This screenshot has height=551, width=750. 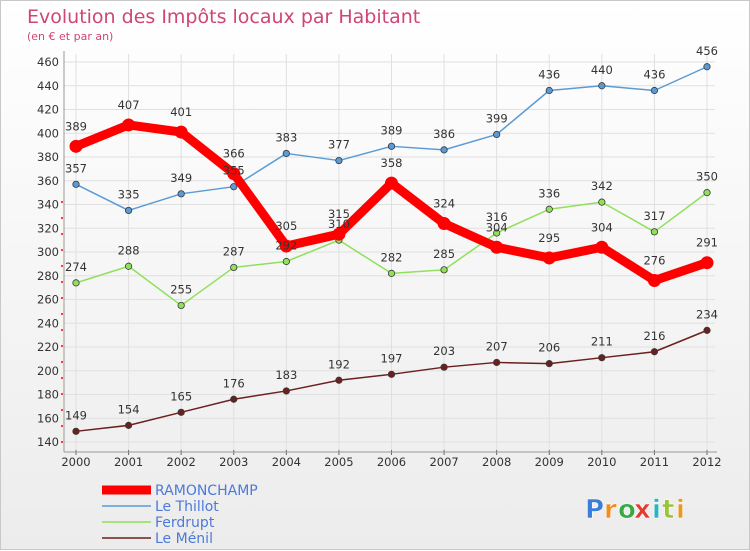 I want to click on legend-label: Ferdrupt, so click(x=185, y=523).